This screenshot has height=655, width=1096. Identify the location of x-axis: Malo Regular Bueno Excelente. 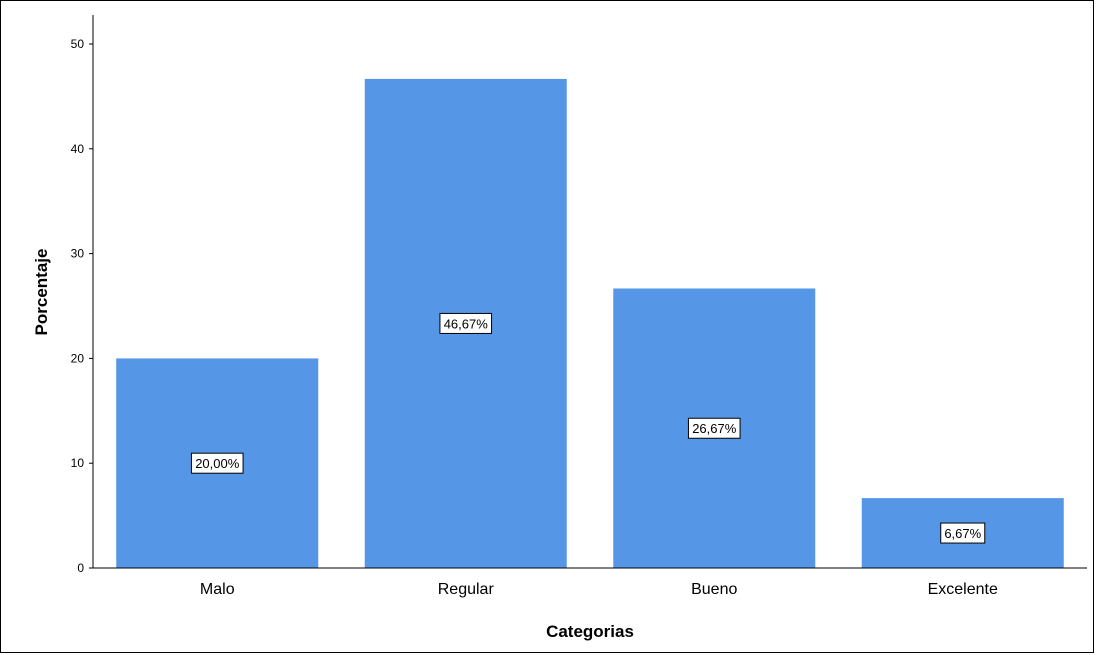
(590, 582).